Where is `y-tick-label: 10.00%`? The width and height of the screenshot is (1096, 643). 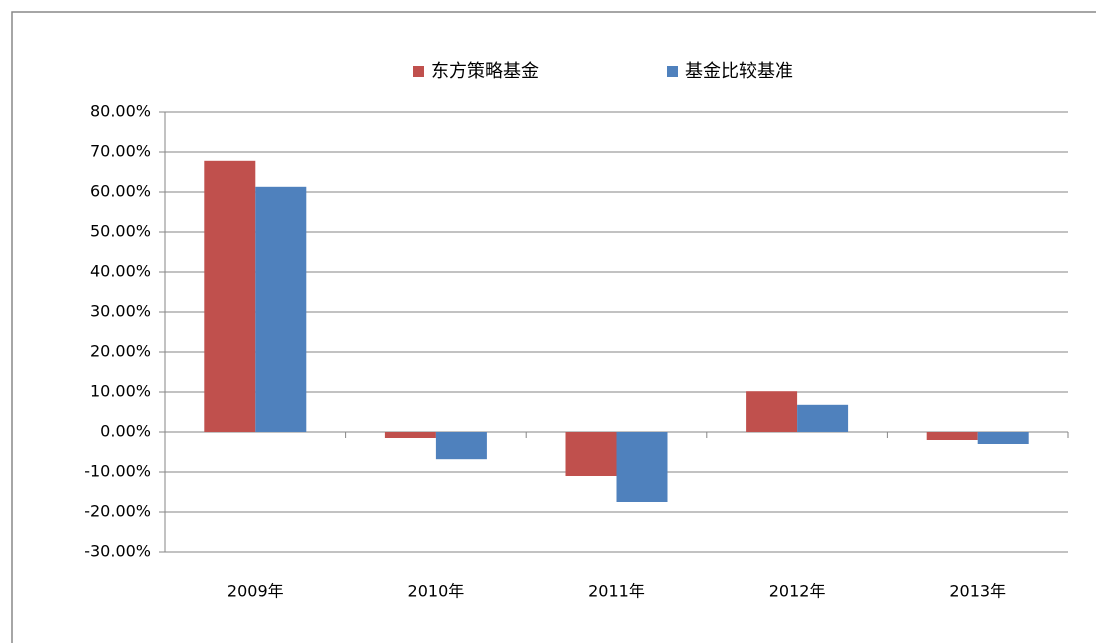 y-tick-label: 10.00% is located at coordinates (120, 391).